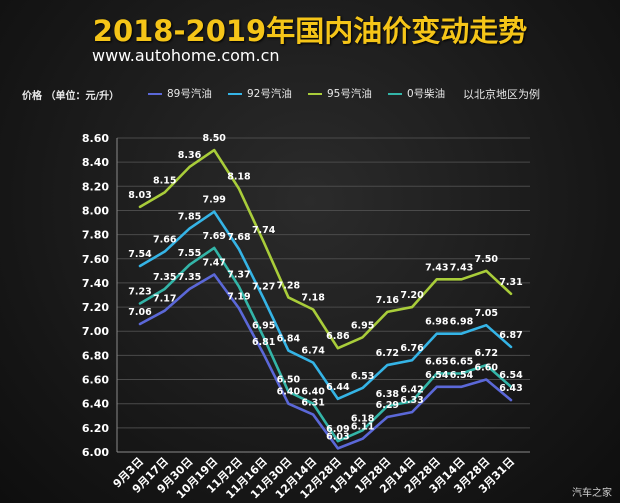 This screenshot has width=620, height=503. Describe the element at coordinates (363, 418) in the screenshot. I see `data-label: 6.18` at that location.